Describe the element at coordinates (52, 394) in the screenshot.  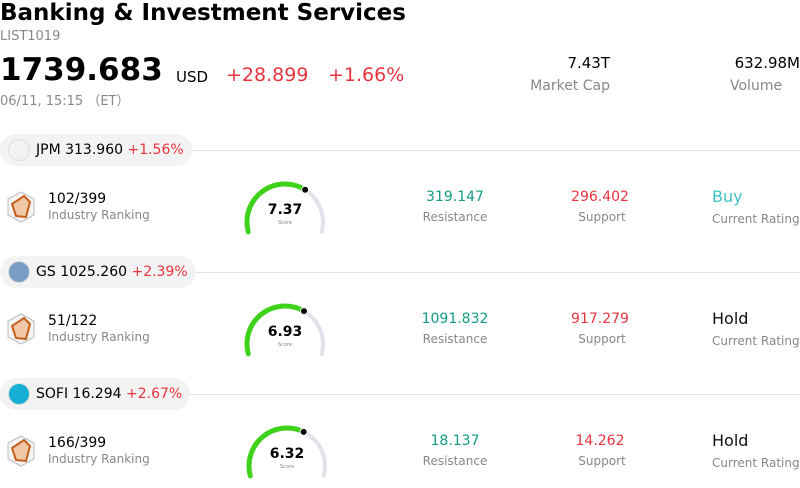
I see `ticker: SOFI` at that location.